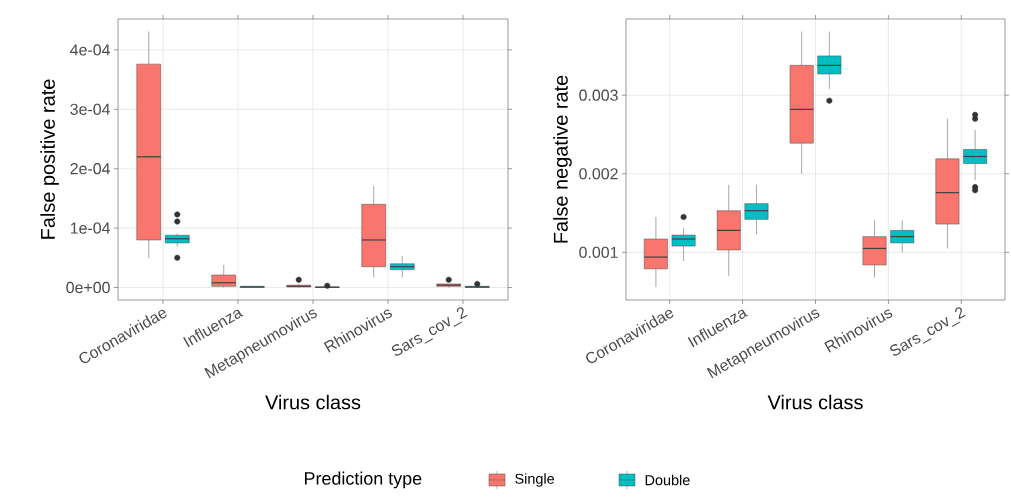  Describe the element at coordinates (88, 287) in the screenshot. I see `y-tick-label: 0e+00` at that location.